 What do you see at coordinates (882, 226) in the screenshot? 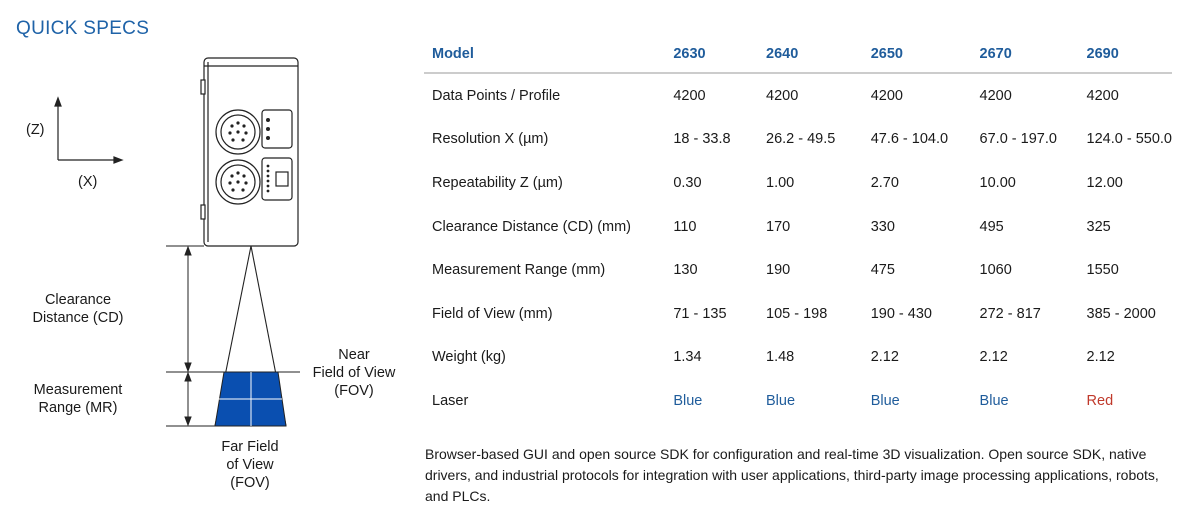
I see `cell: 330` at bounding box center [882, 226].